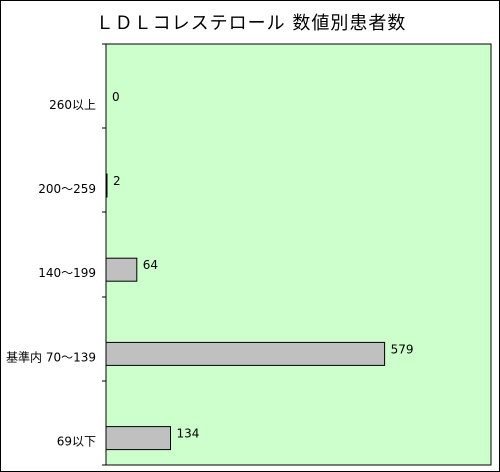  Describe the element at coordinates (402, 349) in the screenshot. I see `data-label: 579` at that location.